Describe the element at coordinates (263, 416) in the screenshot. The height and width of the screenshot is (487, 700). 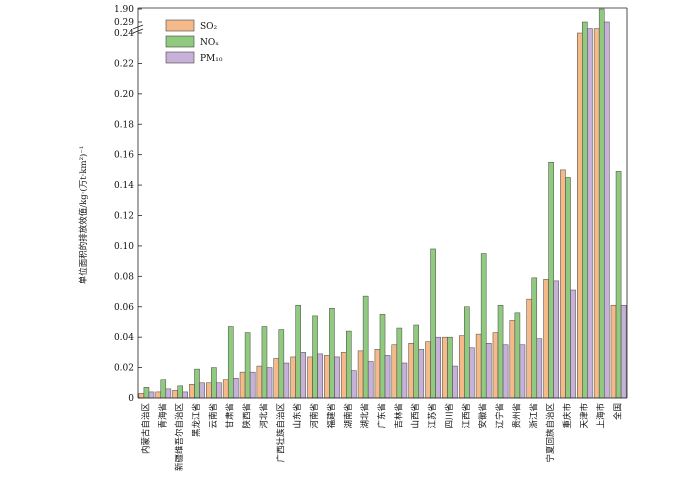
I see `x-tick-label-8: 河北省` at that location.